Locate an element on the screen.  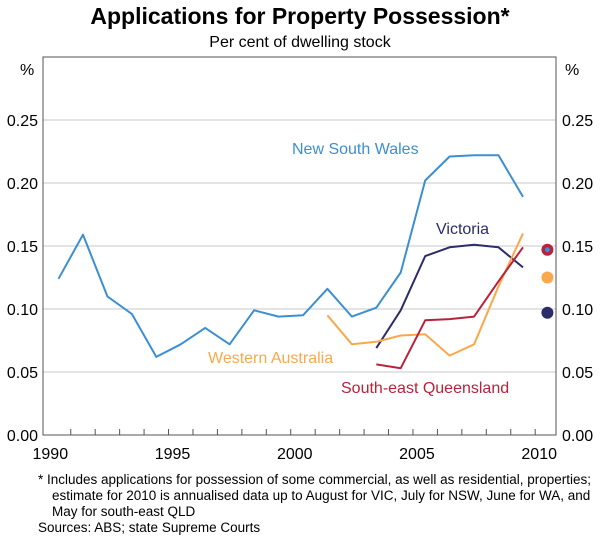
chart-subtitle: Per cent of dwelling stock is located at coordinates (300, 42).